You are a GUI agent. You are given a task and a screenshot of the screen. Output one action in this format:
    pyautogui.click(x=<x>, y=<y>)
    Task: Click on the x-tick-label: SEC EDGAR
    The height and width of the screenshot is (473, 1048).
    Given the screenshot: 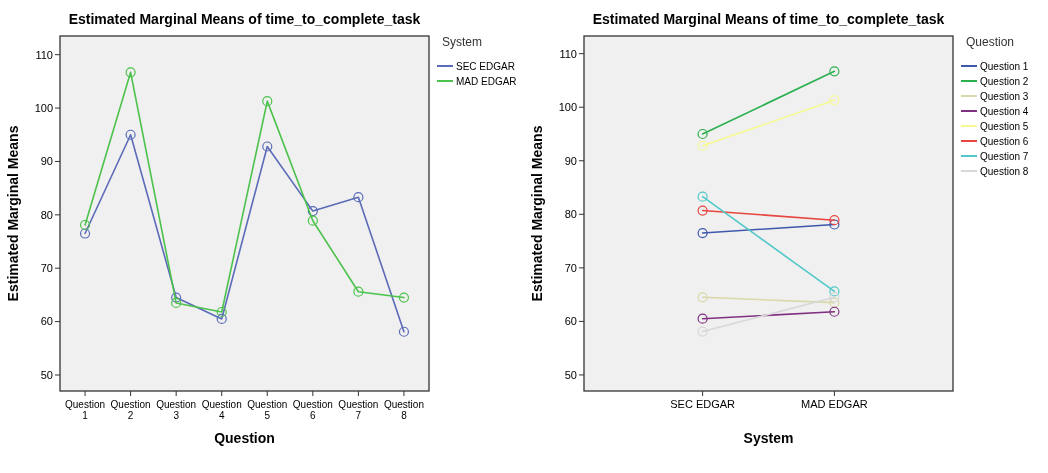 What is the action you would take?
    pyautogui.click(x=703, y=404)
    